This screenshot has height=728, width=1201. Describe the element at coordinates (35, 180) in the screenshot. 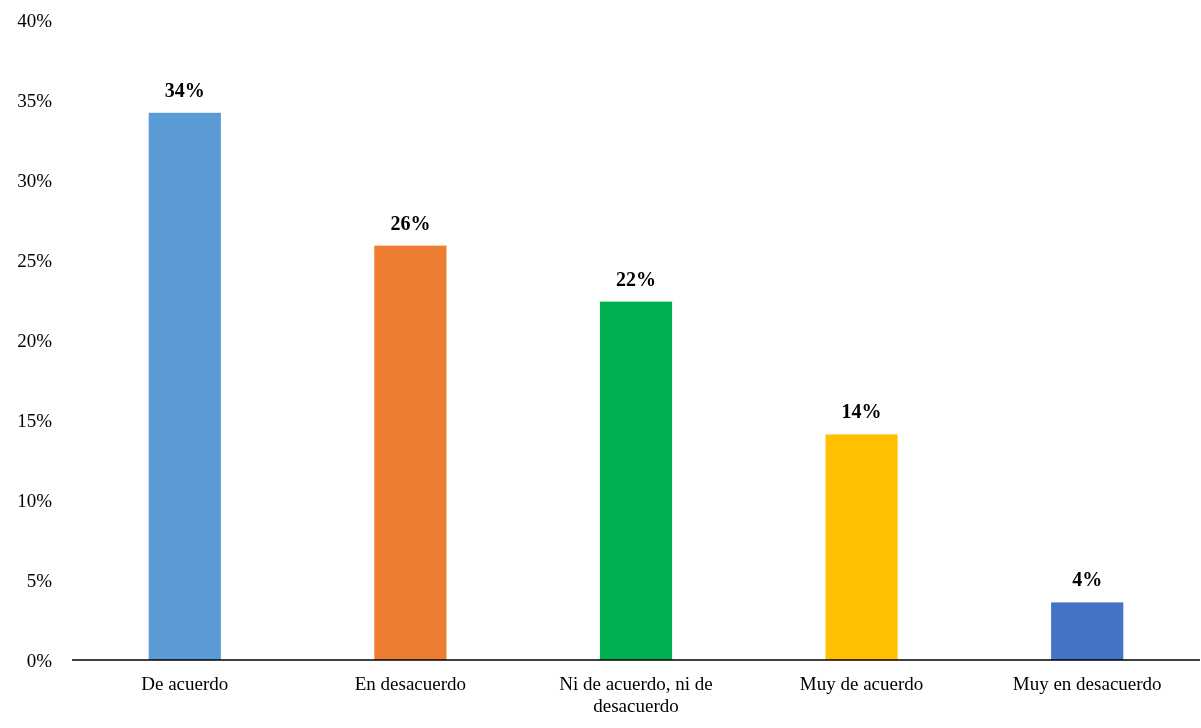

I see `y-tick-label: 30%` at that location.